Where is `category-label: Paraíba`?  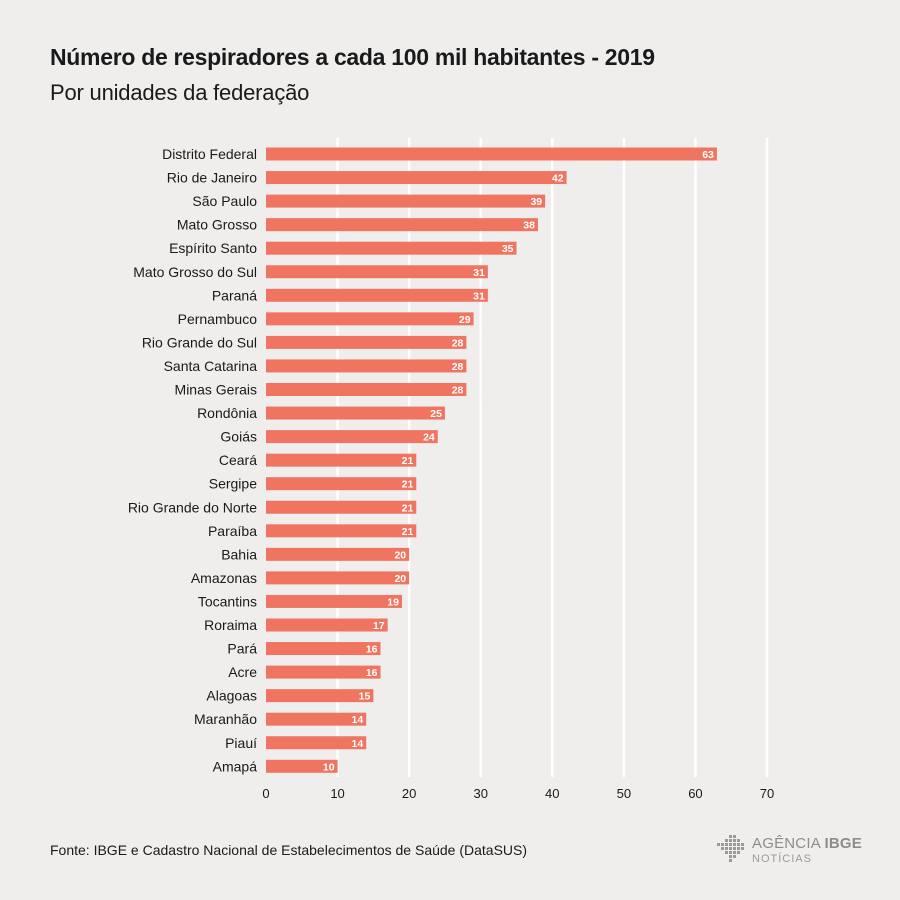
category-label: Paraíba is located at coordinates (232, 531).